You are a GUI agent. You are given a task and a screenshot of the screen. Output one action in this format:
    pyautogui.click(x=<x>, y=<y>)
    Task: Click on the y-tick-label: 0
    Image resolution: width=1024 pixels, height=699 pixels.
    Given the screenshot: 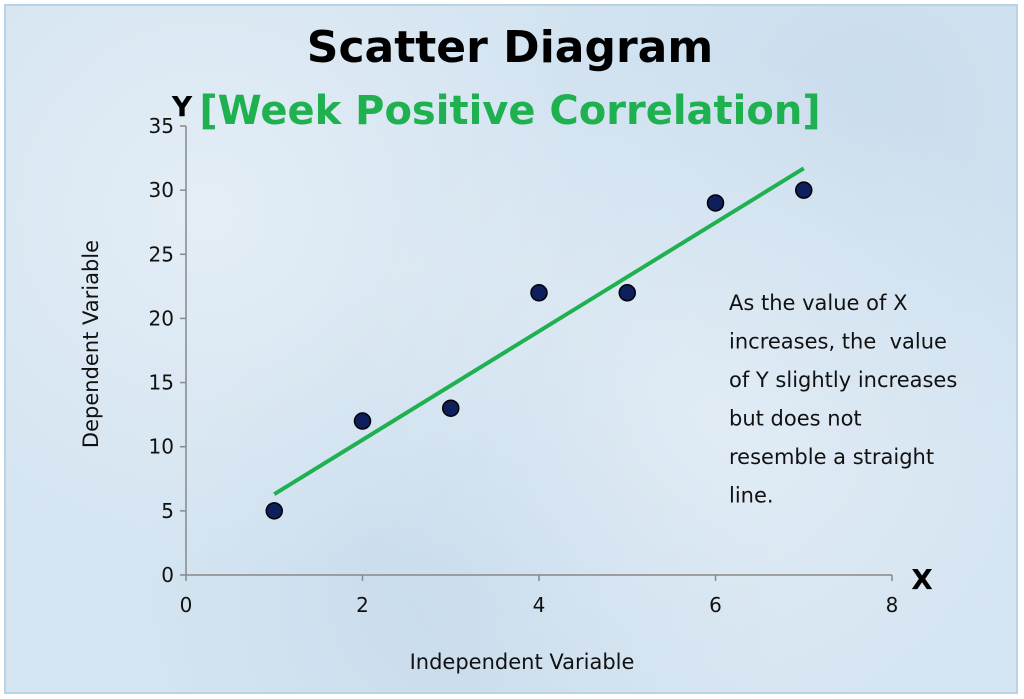 What is the action you would take?
    pyautogui.click(x=167, y=575)
    